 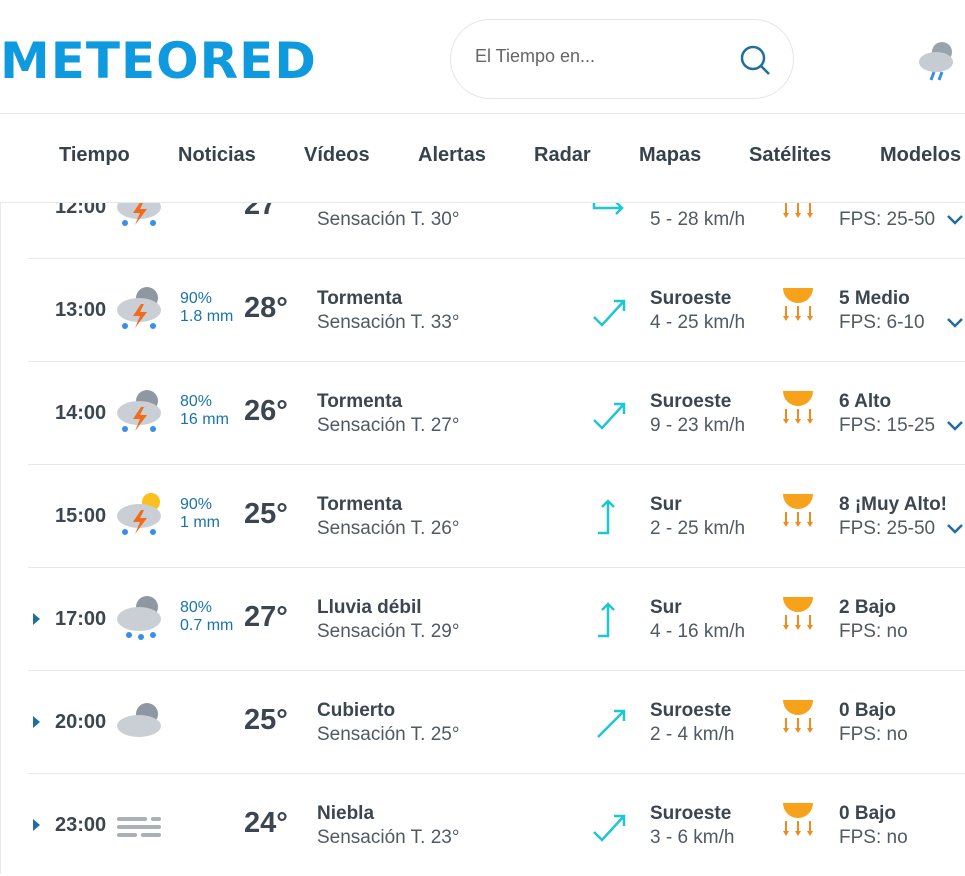 I want to click on feels-like: Sensación T. 29°, so click(x=388, y=631).